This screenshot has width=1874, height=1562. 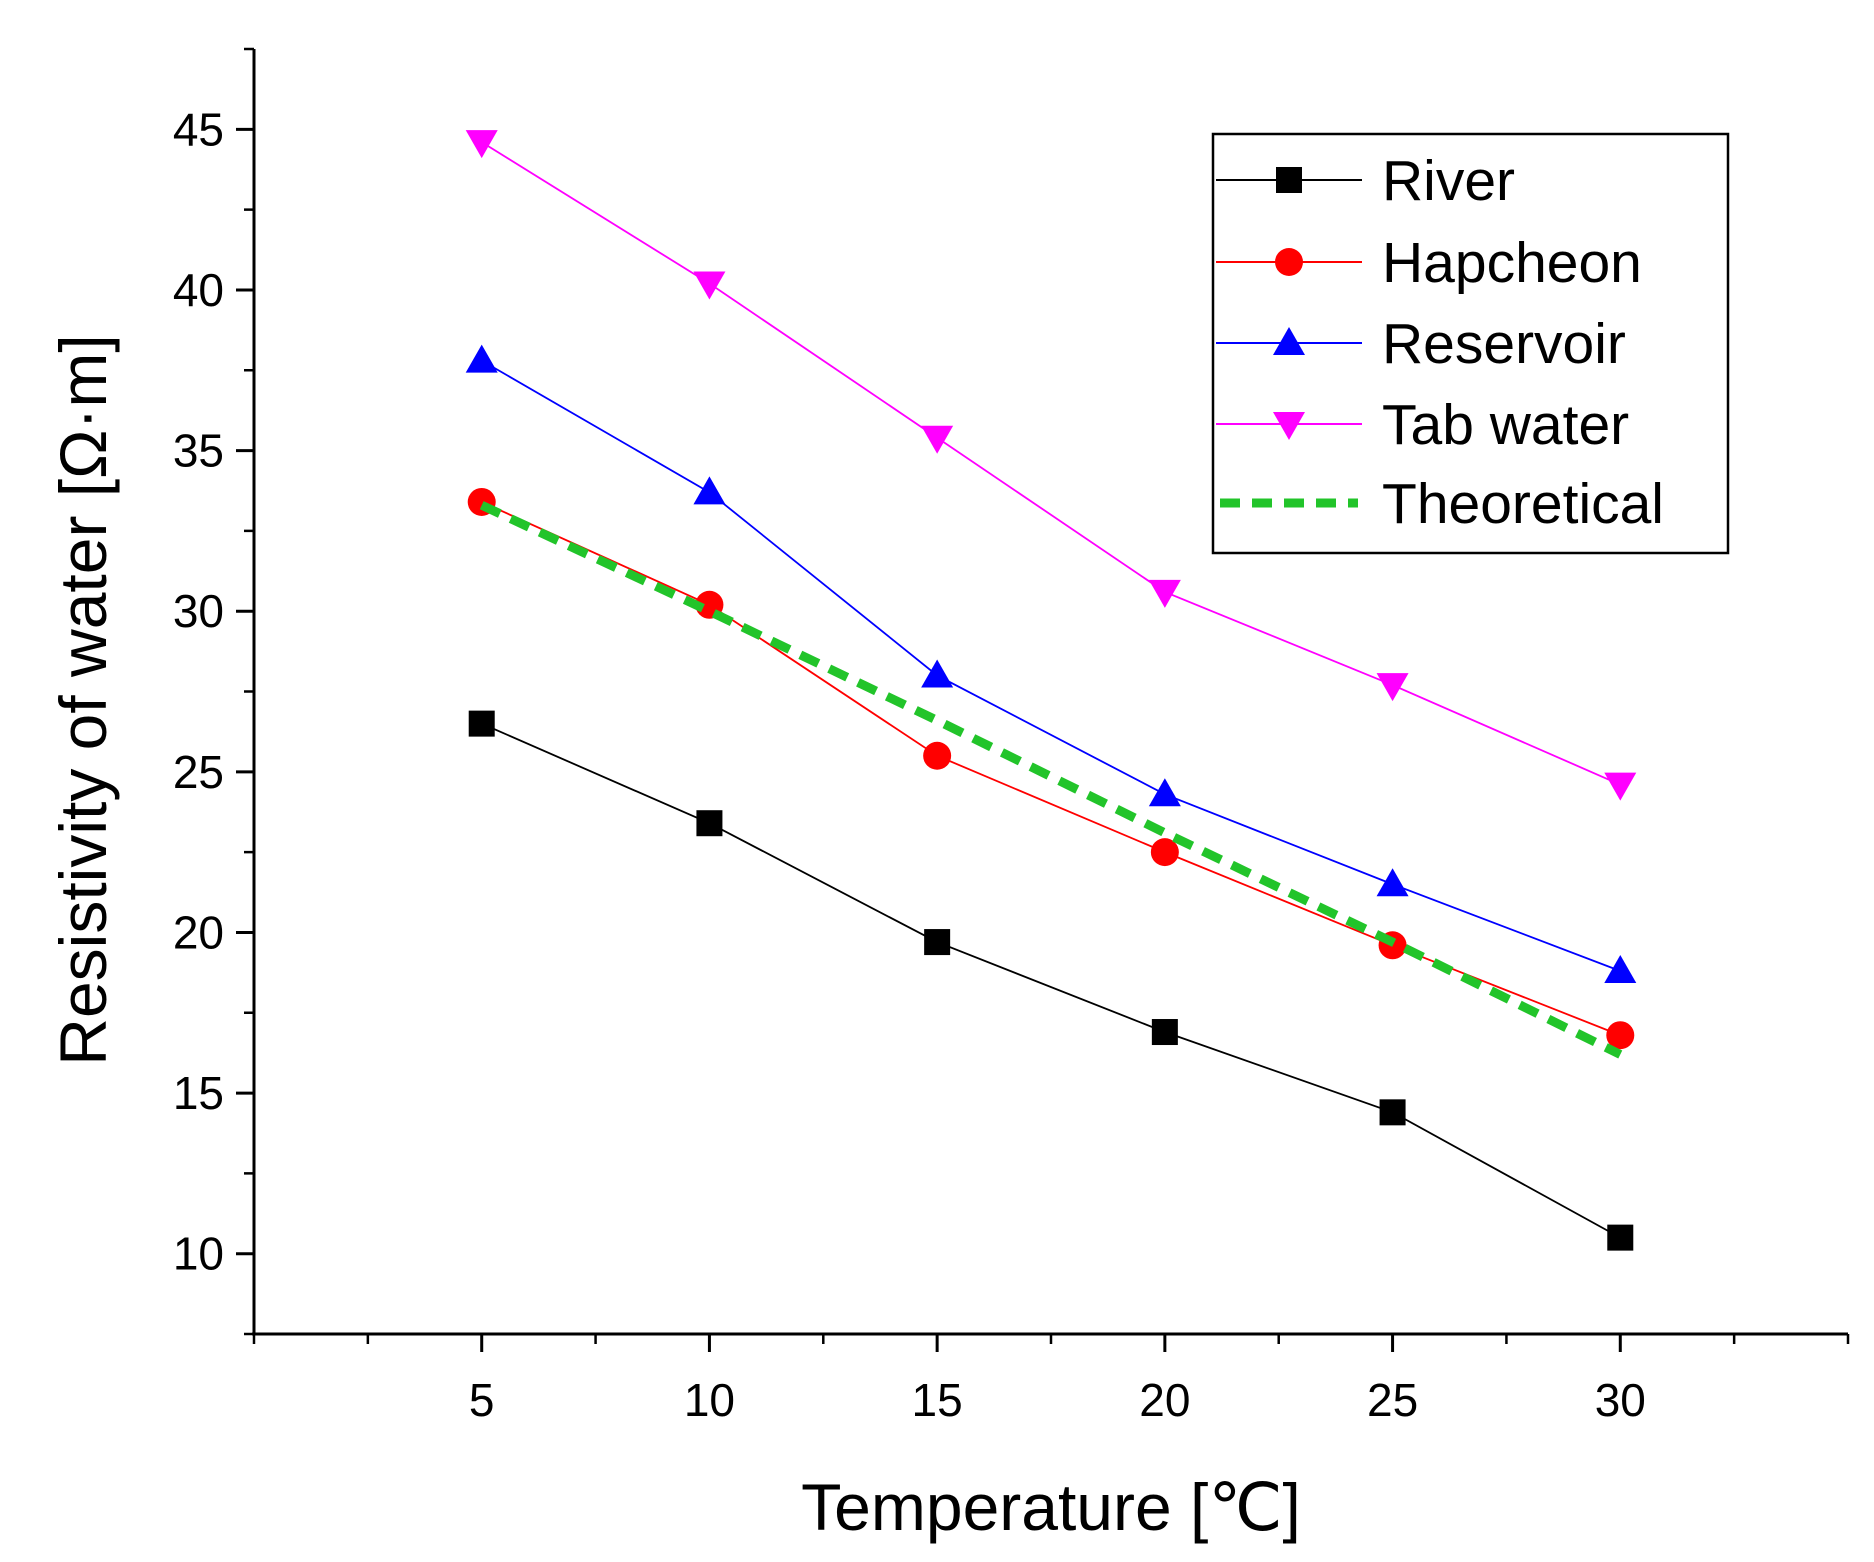 What do you see at coordinates (1512, 263) in the screenshot?
I see `legend-label-hapcheon: Hapcheon` at bounding box center [1512, 263].